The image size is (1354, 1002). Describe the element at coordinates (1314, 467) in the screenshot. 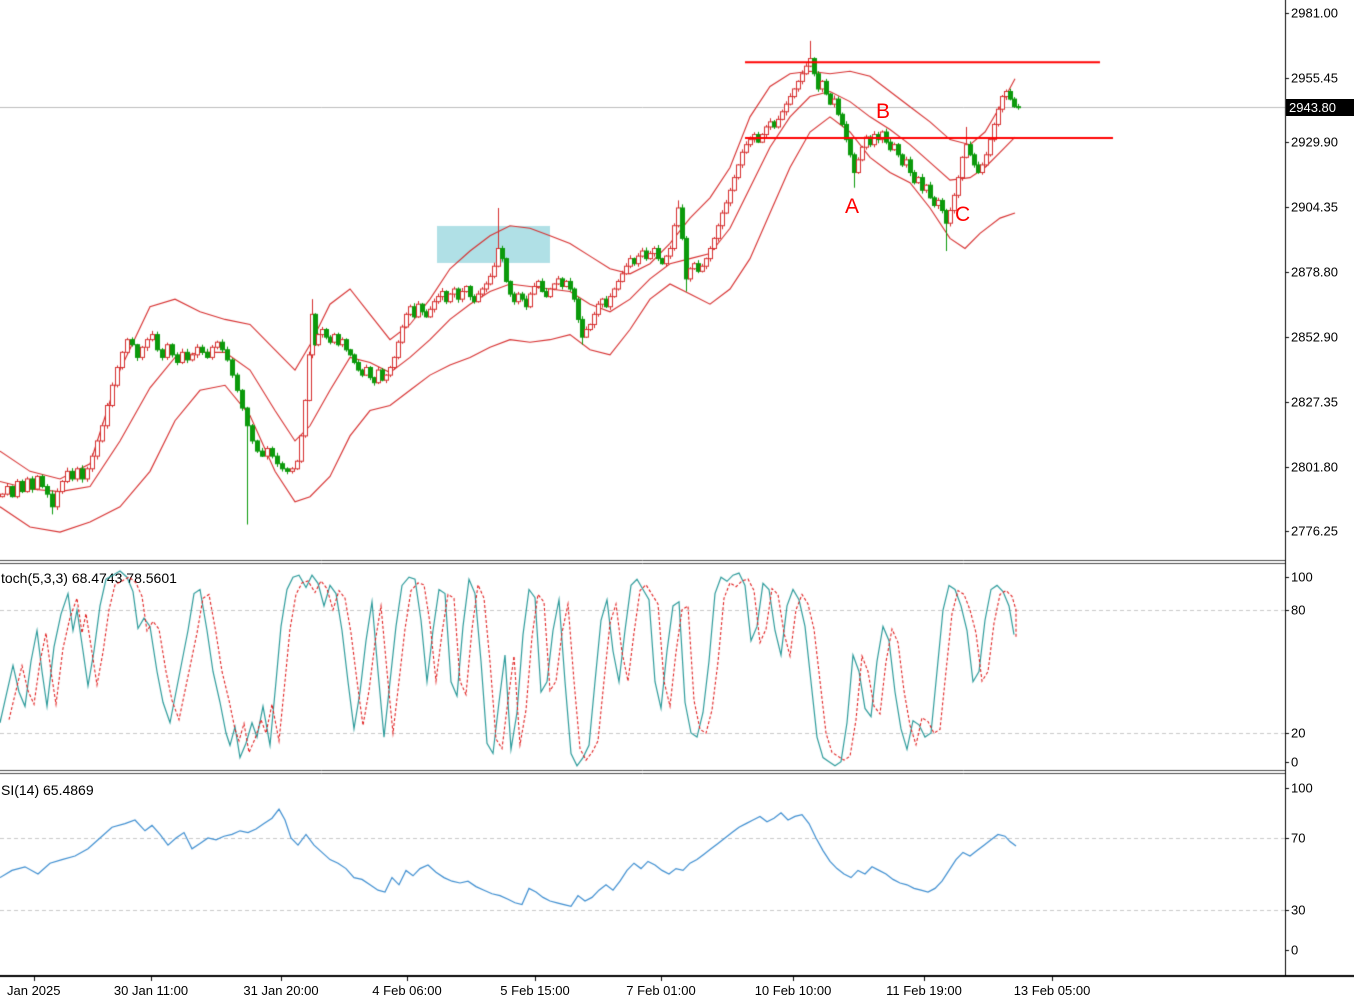

I see `price-axis-label: 2801.80` at that location.